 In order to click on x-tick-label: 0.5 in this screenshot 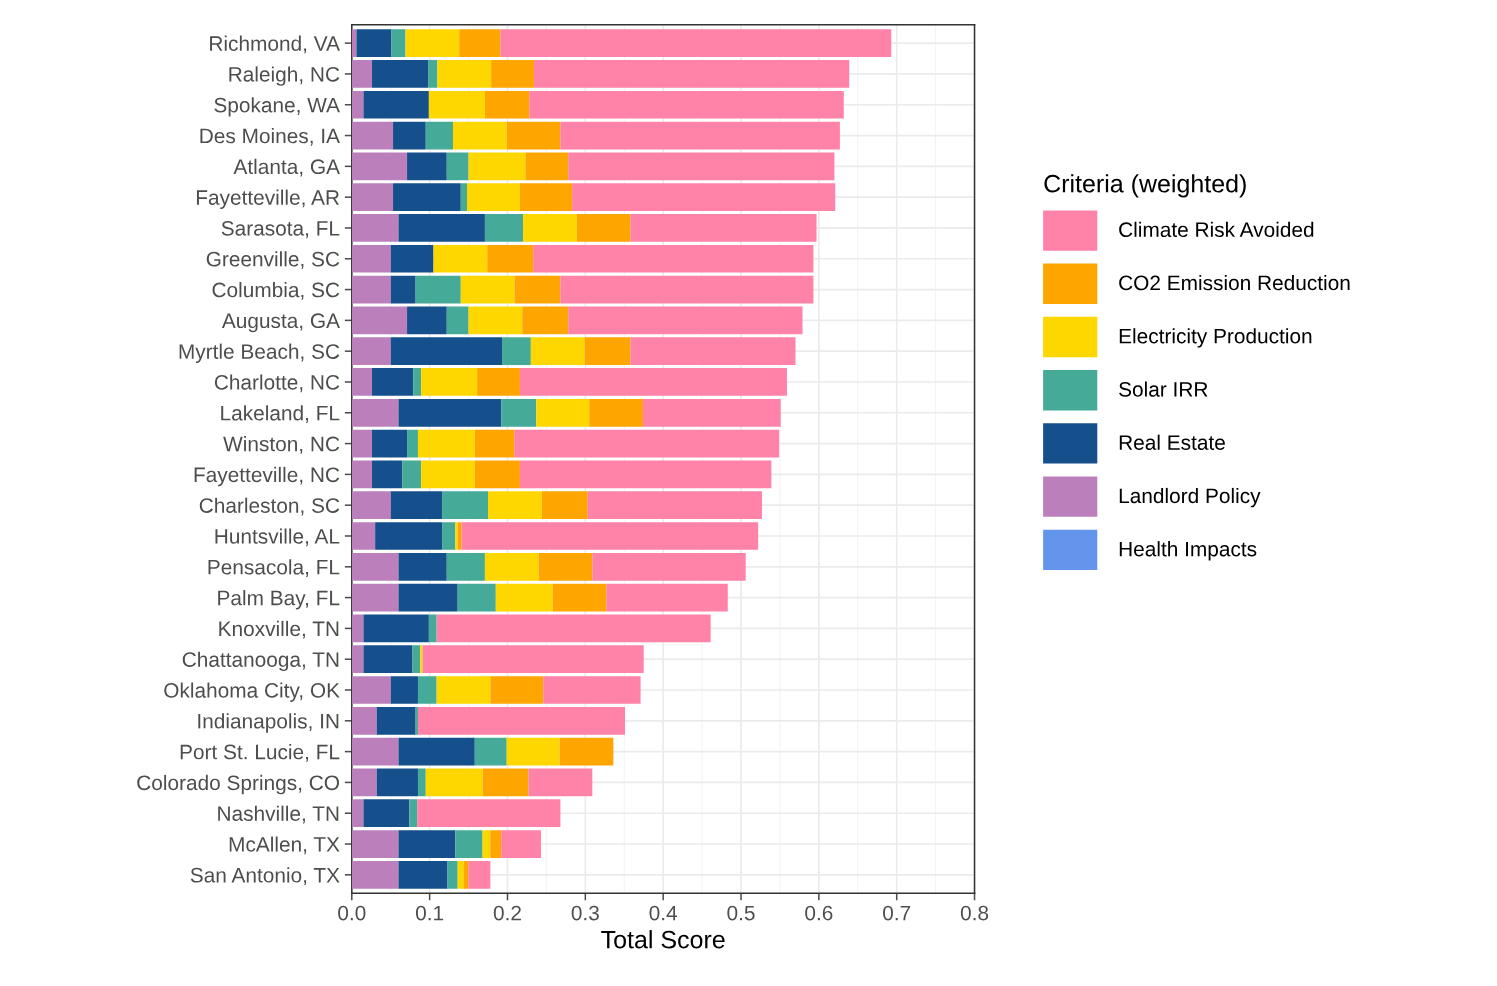, I will do `click(741, 913)`.